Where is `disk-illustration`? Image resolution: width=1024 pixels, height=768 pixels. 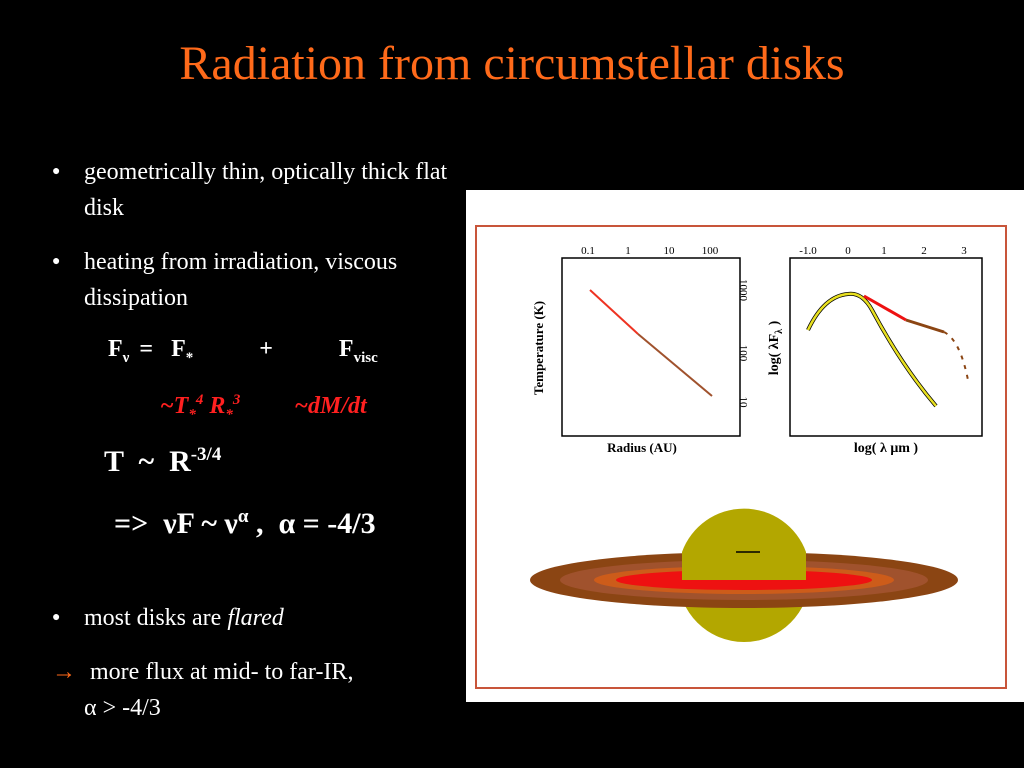 disk-illustration is located at coordinates (744, 575).